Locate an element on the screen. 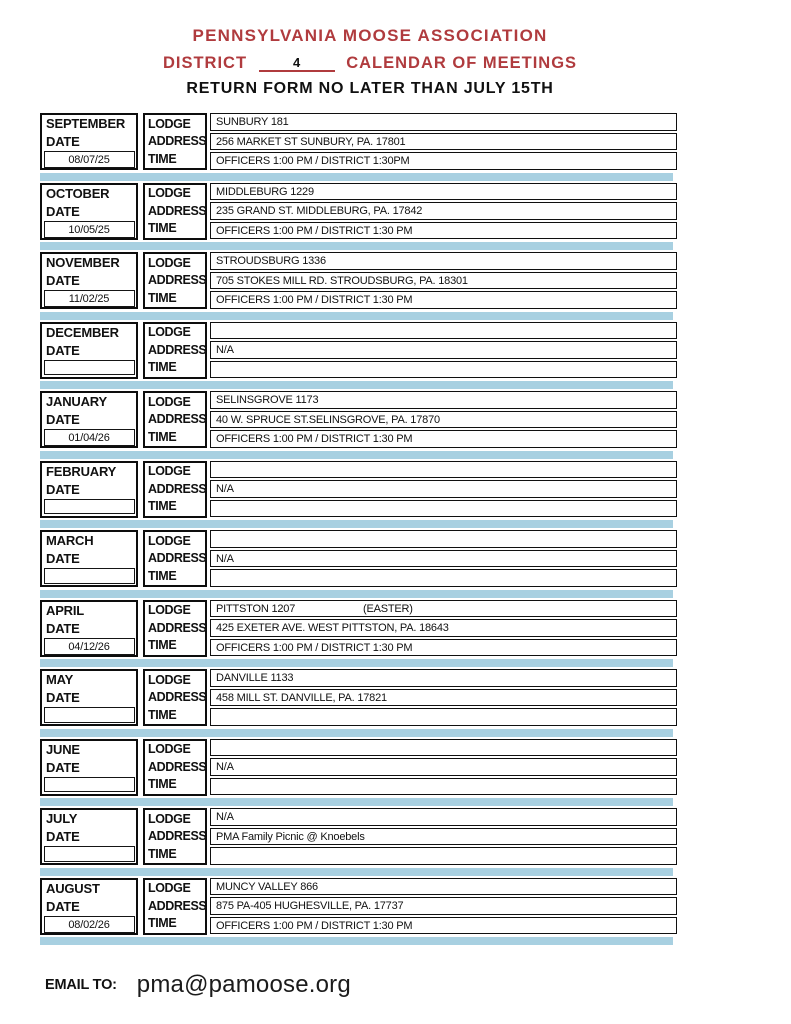 Image resolution: width=791 pixels, height=1024 pixels. date-value-field: 01/04/26 is located at coordinates (89, 437).